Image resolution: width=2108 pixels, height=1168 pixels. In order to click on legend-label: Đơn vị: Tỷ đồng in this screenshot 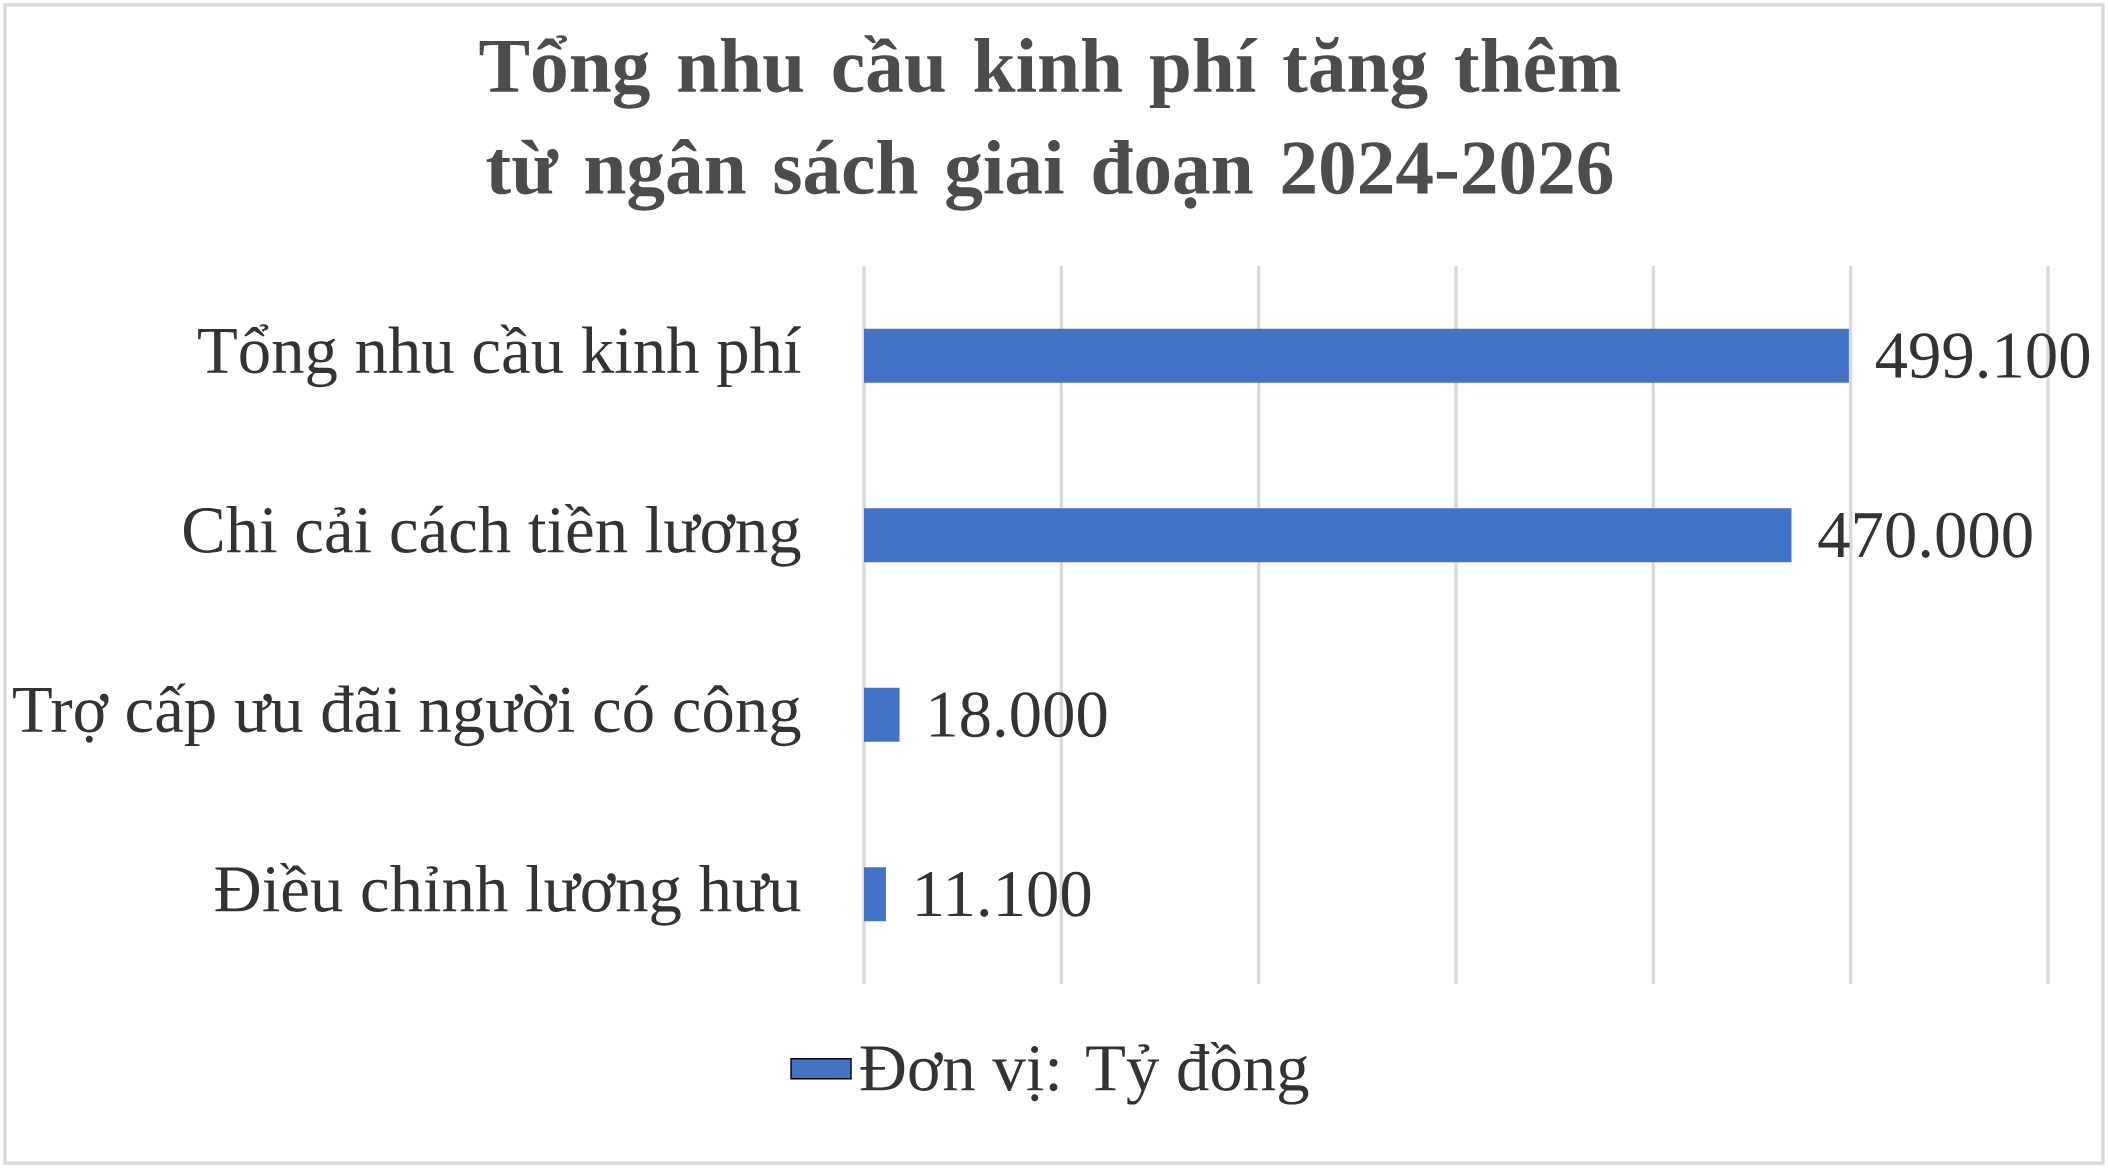, I will do `click(1084, 1073)`.